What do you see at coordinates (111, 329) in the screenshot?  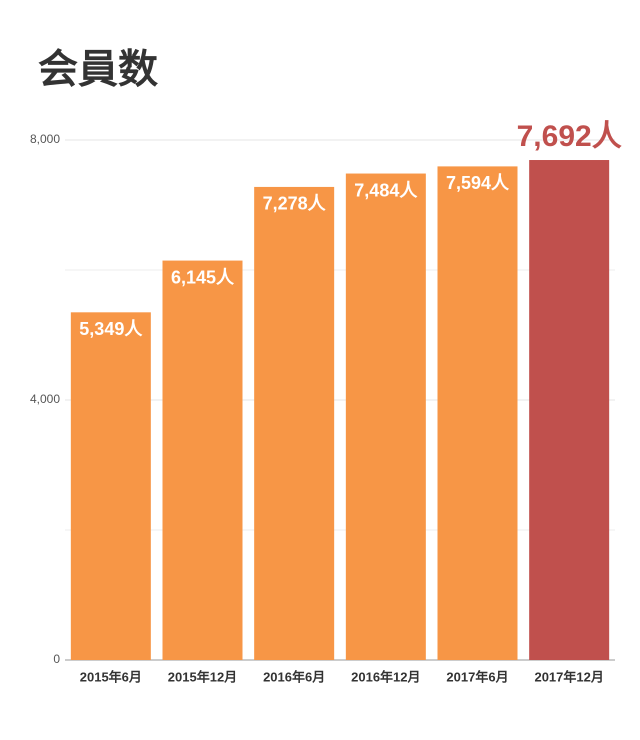 I see `data-label: 5,349人` at bounding box center [111, 329].